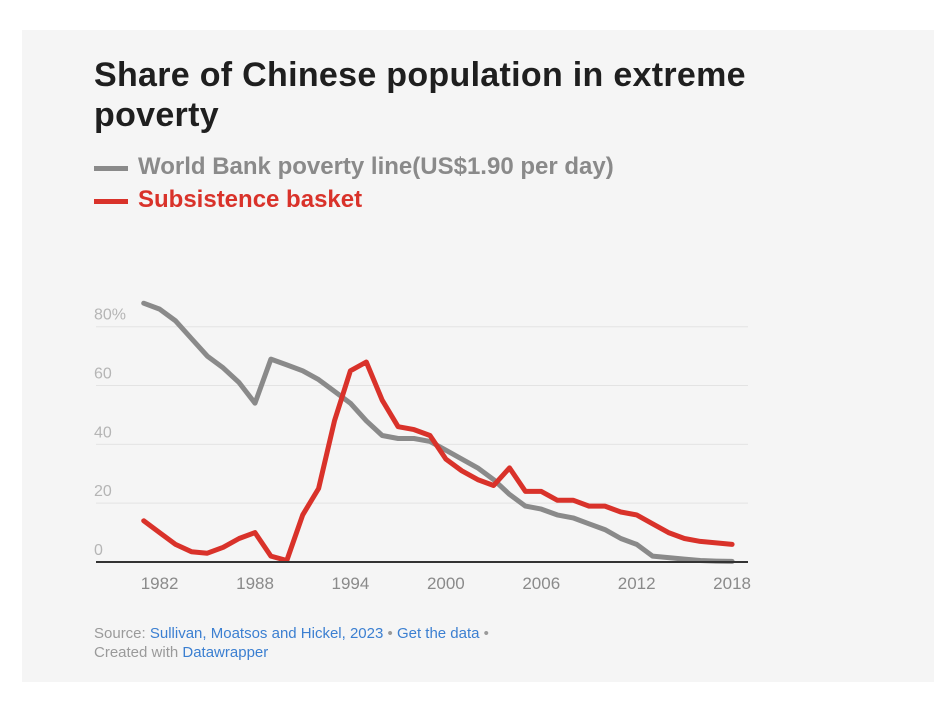  I want to click on legend-swatch-red, so click(111, 201).